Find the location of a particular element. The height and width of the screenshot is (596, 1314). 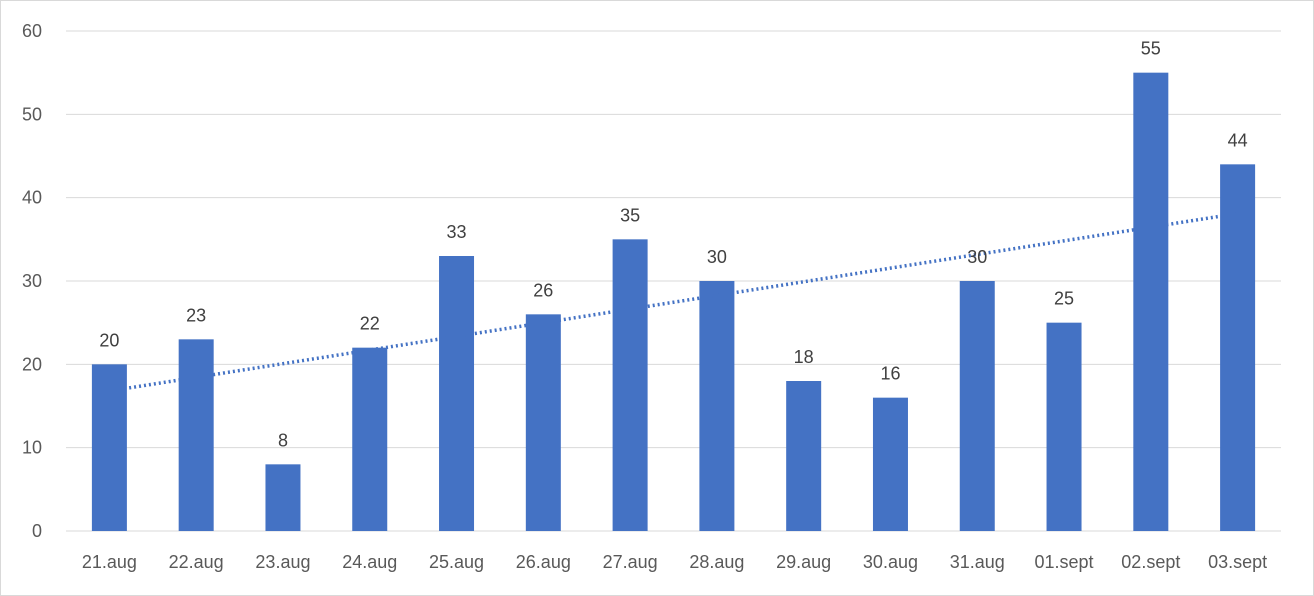

x-tick-label: 30.aug is located at coordinates (890, 562).